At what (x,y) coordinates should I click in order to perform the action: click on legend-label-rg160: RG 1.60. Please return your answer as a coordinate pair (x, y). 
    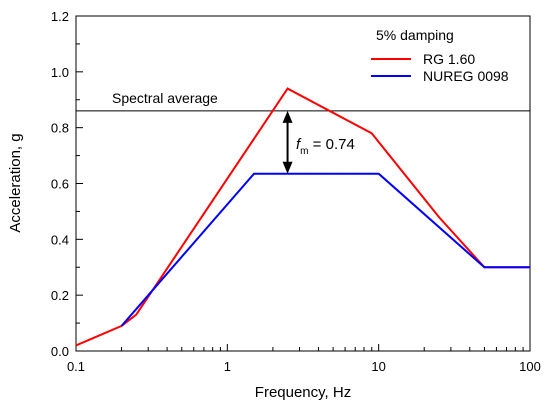
    Looking at the image, I should click on (449, 59).